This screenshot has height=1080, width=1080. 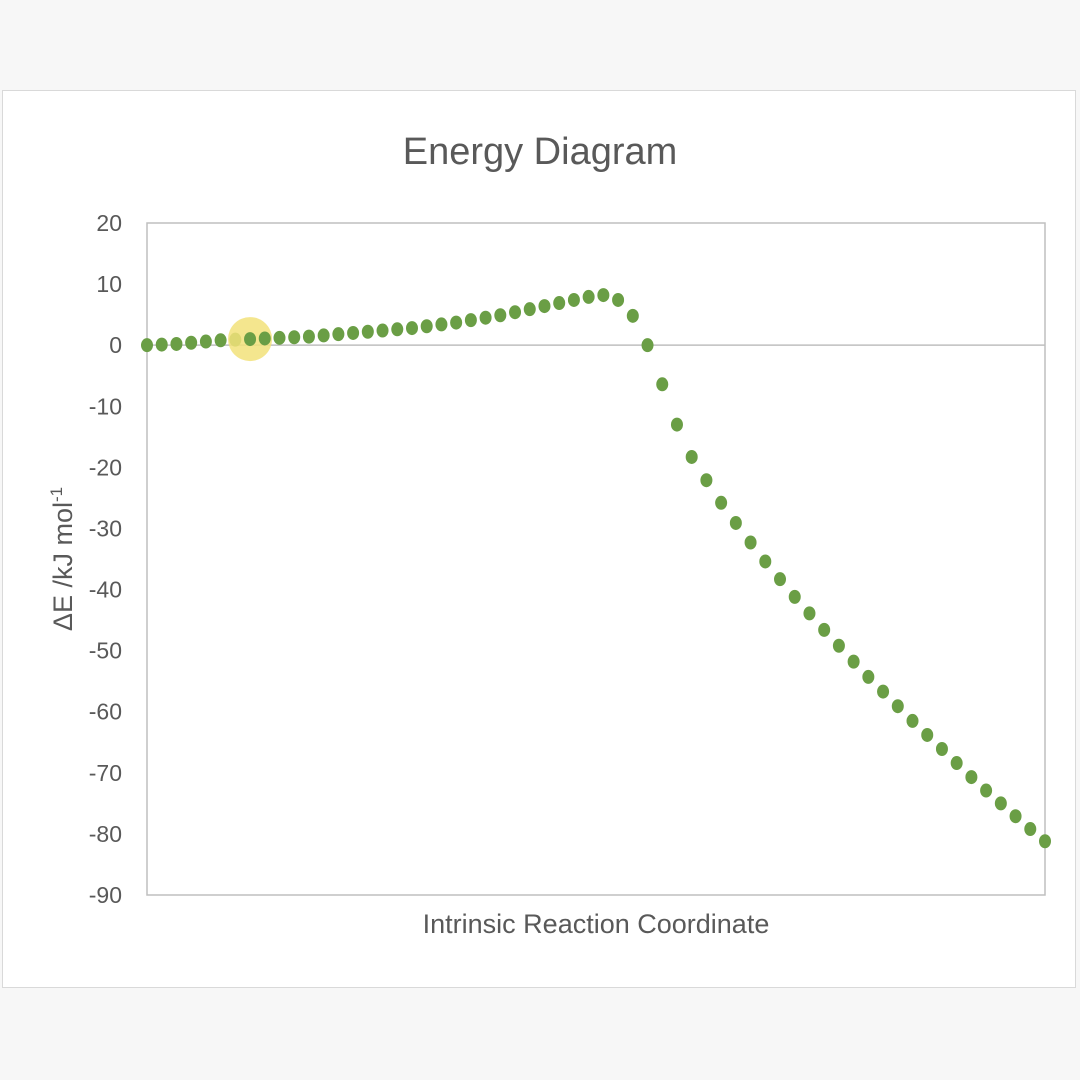 I want to click on y-axis-tick-labels: 20 10 0 -10 -20 -30 -40 -50 -60 -70 -80 -90, so click(x=105, y=559).